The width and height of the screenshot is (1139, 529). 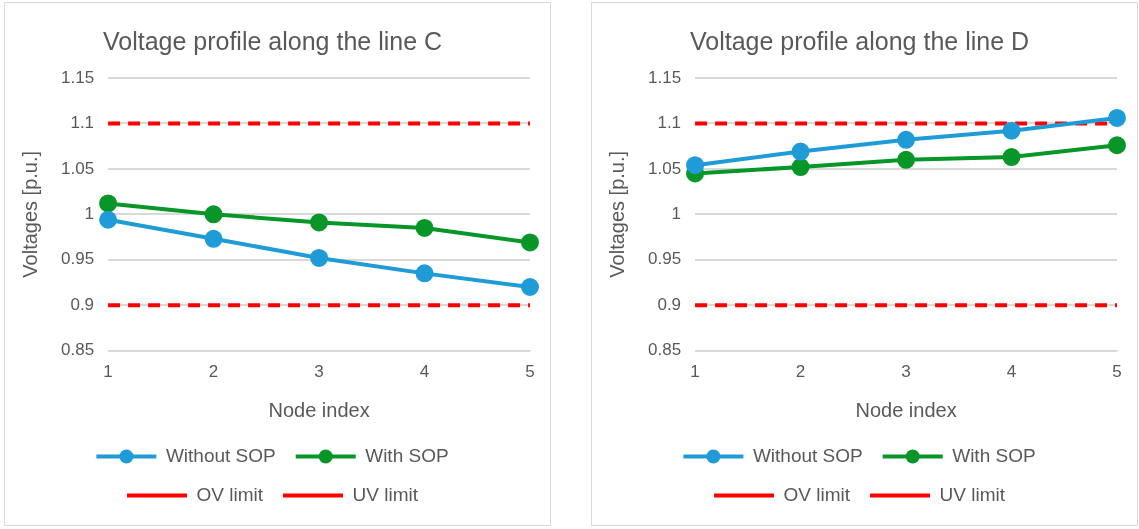 I want to click on chart-title: Voltage profile along the line C, so click(x=272, y=40).